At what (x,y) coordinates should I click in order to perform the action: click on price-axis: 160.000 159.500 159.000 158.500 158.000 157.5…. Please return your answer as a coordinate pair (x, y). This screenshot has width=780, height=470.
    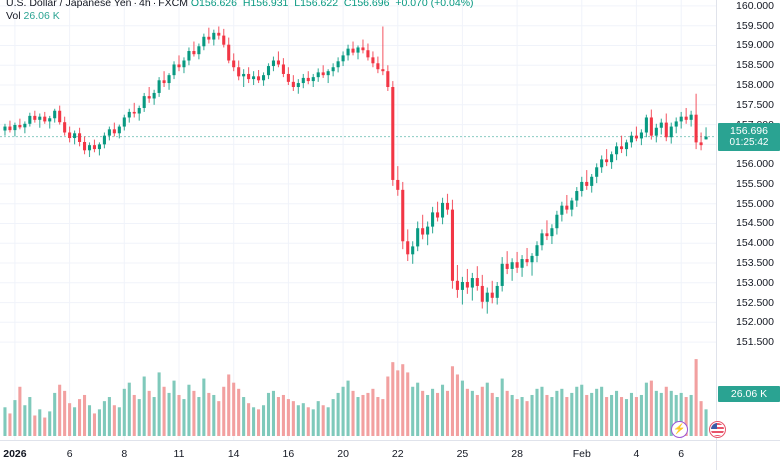
    Looking at the image, I should click on (748, 220).